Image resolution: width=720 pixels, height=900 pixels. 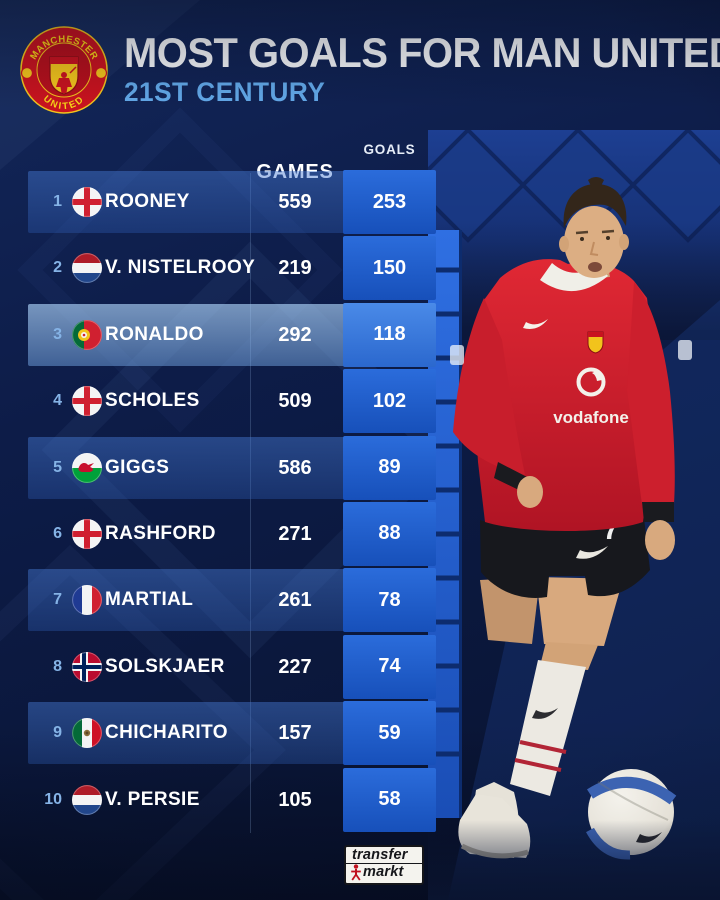 I want to click on table-row: 2 V. NISTELROOY 219 150, so click(x=232, y=268).